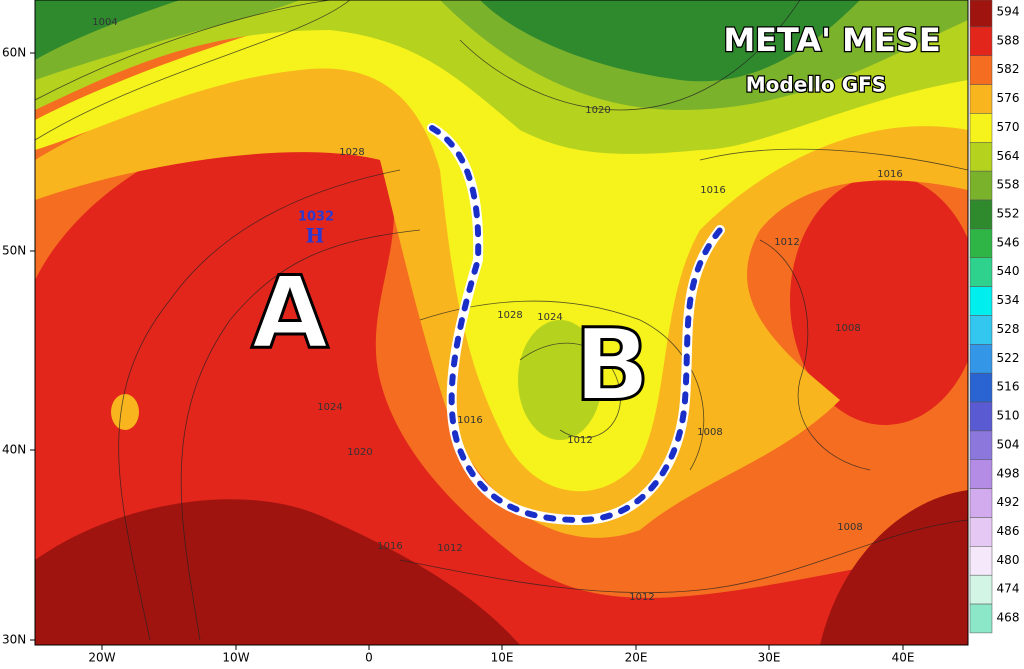  Describe the element at coordinates (816, 85) in the screenshot. I see `subtitle: Modello GFS` at that location.